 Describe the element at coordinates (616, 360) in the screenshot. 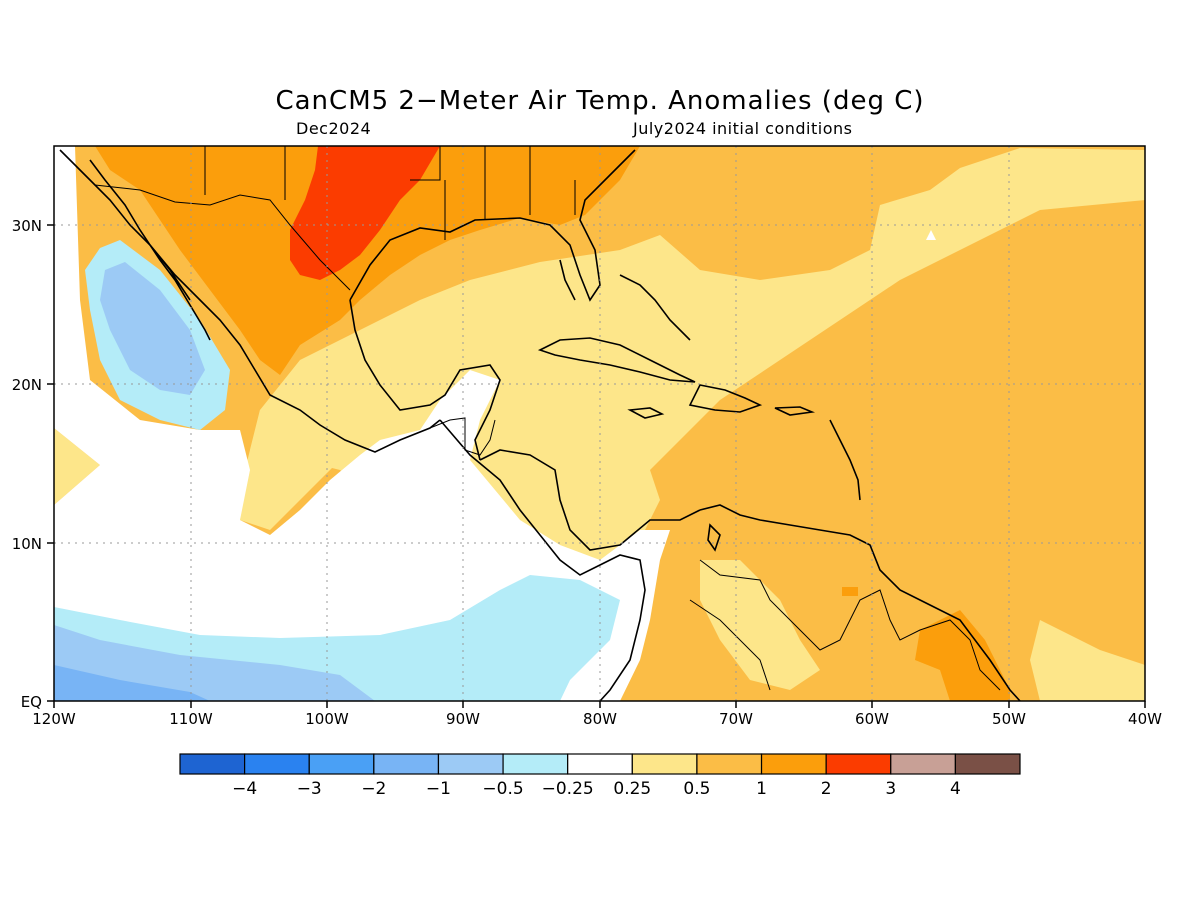

I see `coastline-cuba` at that location.